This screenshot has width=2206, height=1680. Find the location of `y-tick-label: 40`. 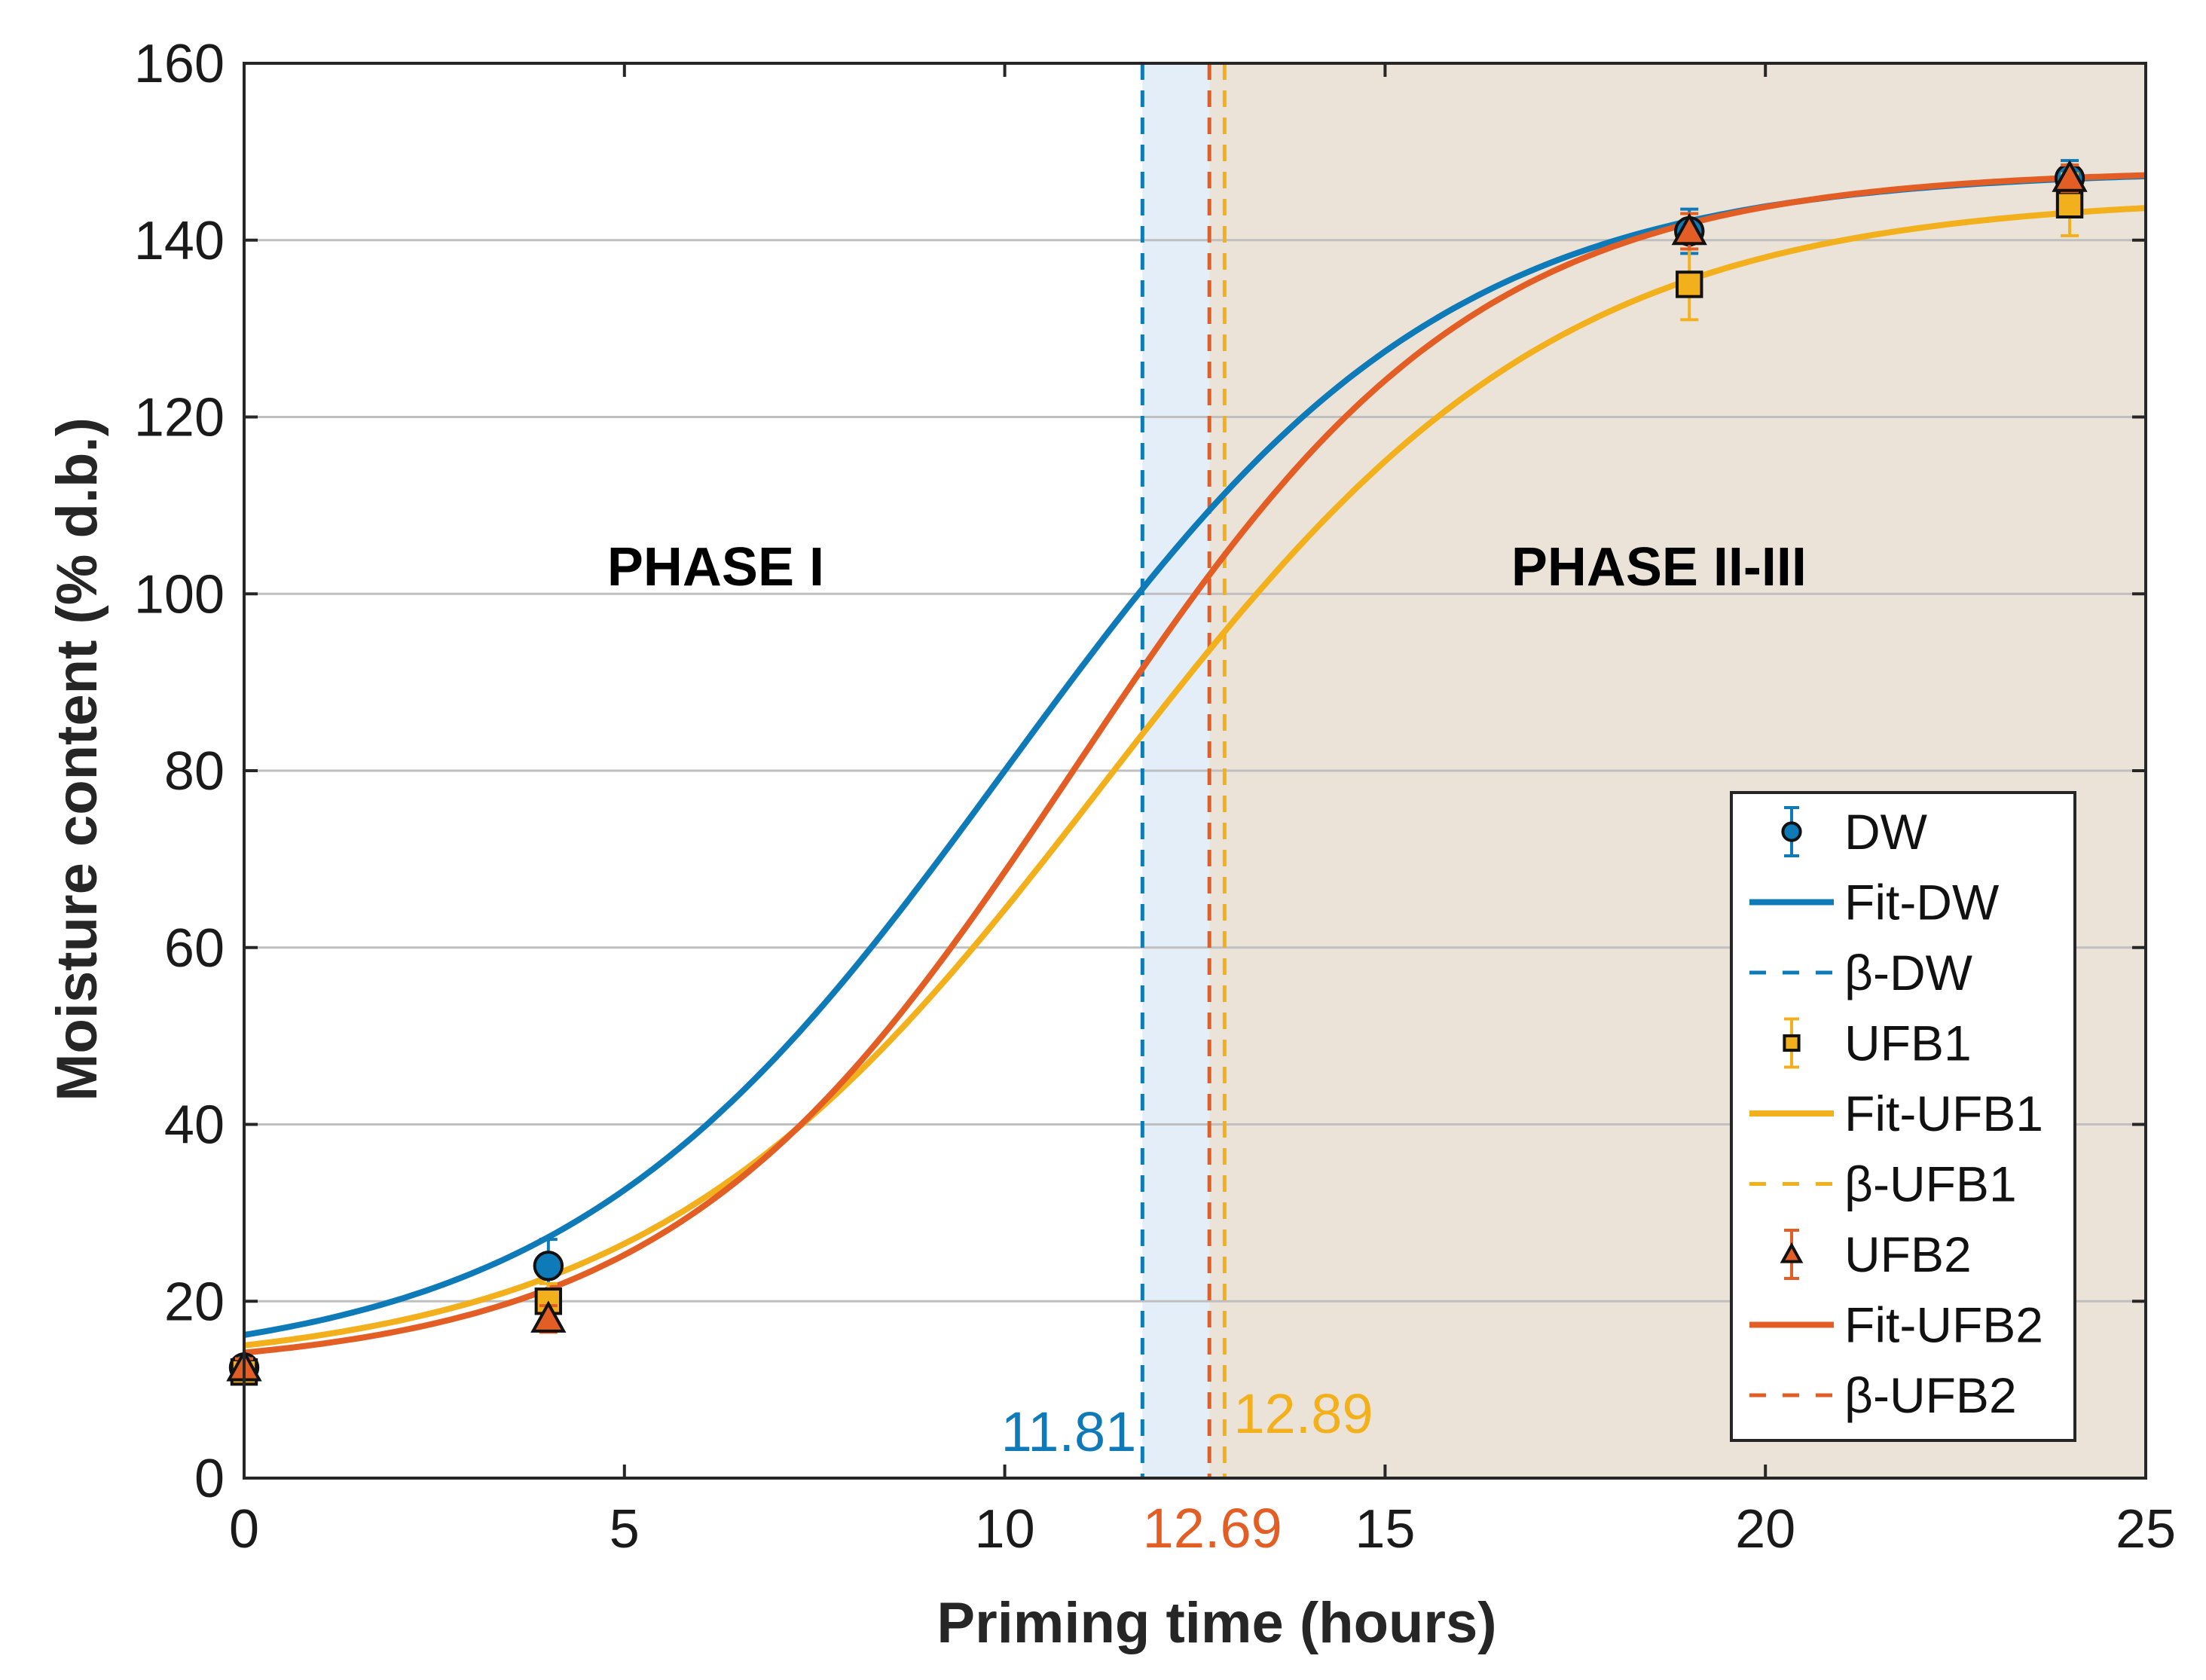

y-tick-label: 40 is located at coordinates (194, 1125).